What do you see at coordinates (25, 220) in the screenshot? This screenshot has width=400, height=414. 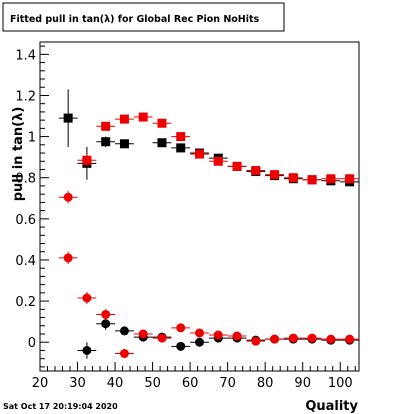 I see `y-tick-label: 0.6` at bounding box center [25, 220].